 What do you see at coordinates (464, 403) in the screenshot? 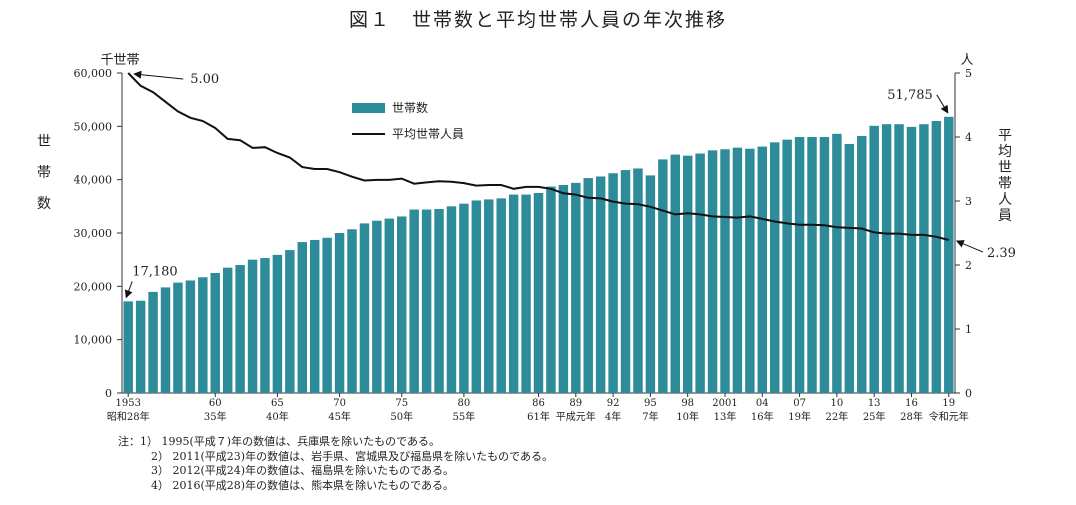
I see `x-tick-label-year: 80` at bounding box center [464, 403].